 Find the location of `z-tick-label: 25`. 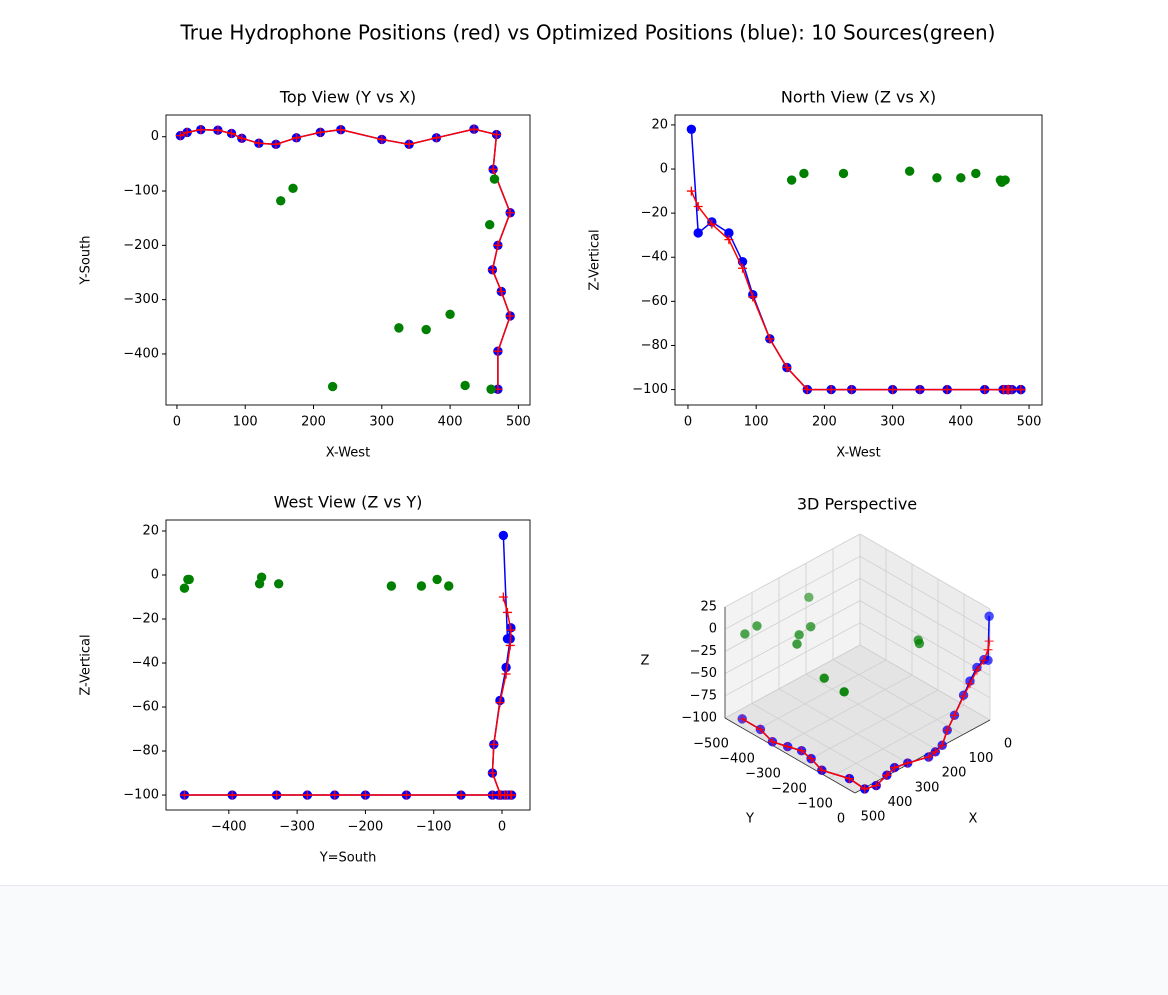

z-tick-label: 25 is located at coordinates (708, 607).